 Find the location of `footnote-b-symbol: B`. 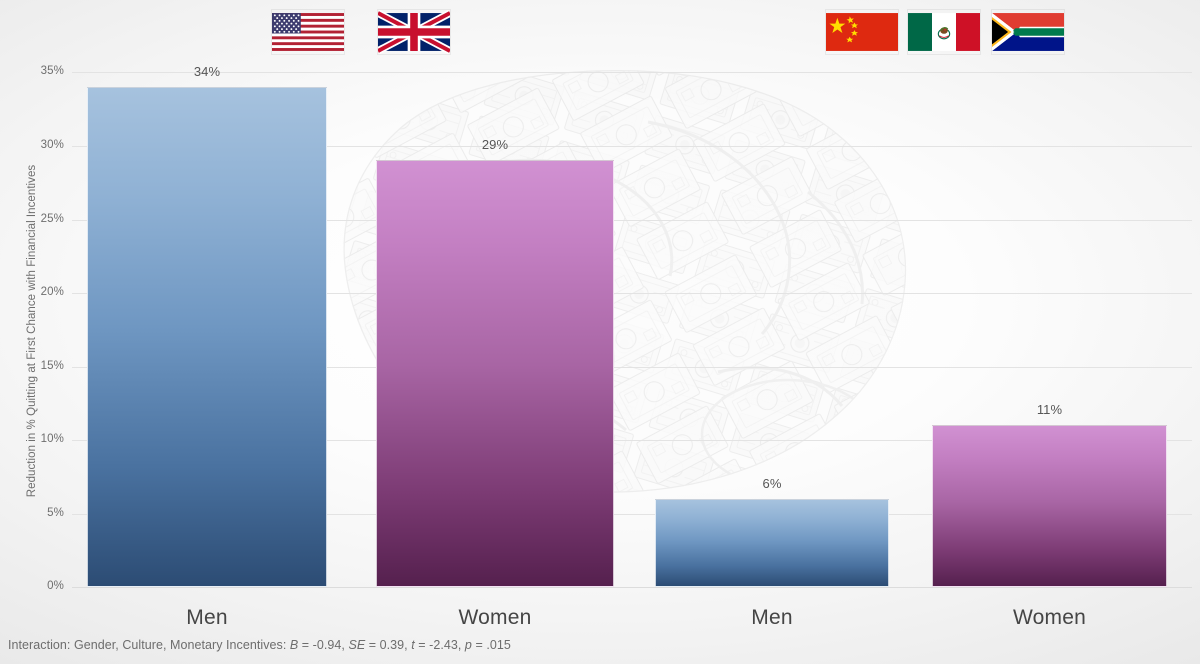

footnote-b-symbol: B is located at coordinates (294, 645).